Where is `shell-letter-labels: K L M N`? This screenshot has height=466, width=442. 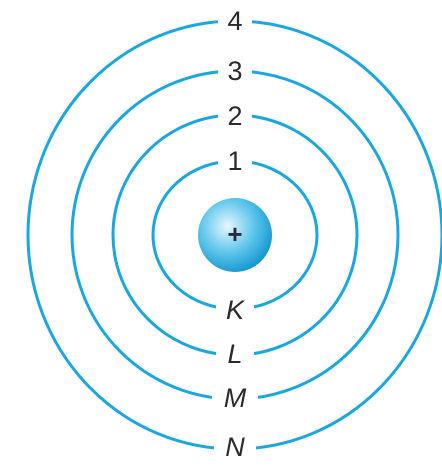
shell-letter-labels: K L M N is located at coordinates (235, 379).